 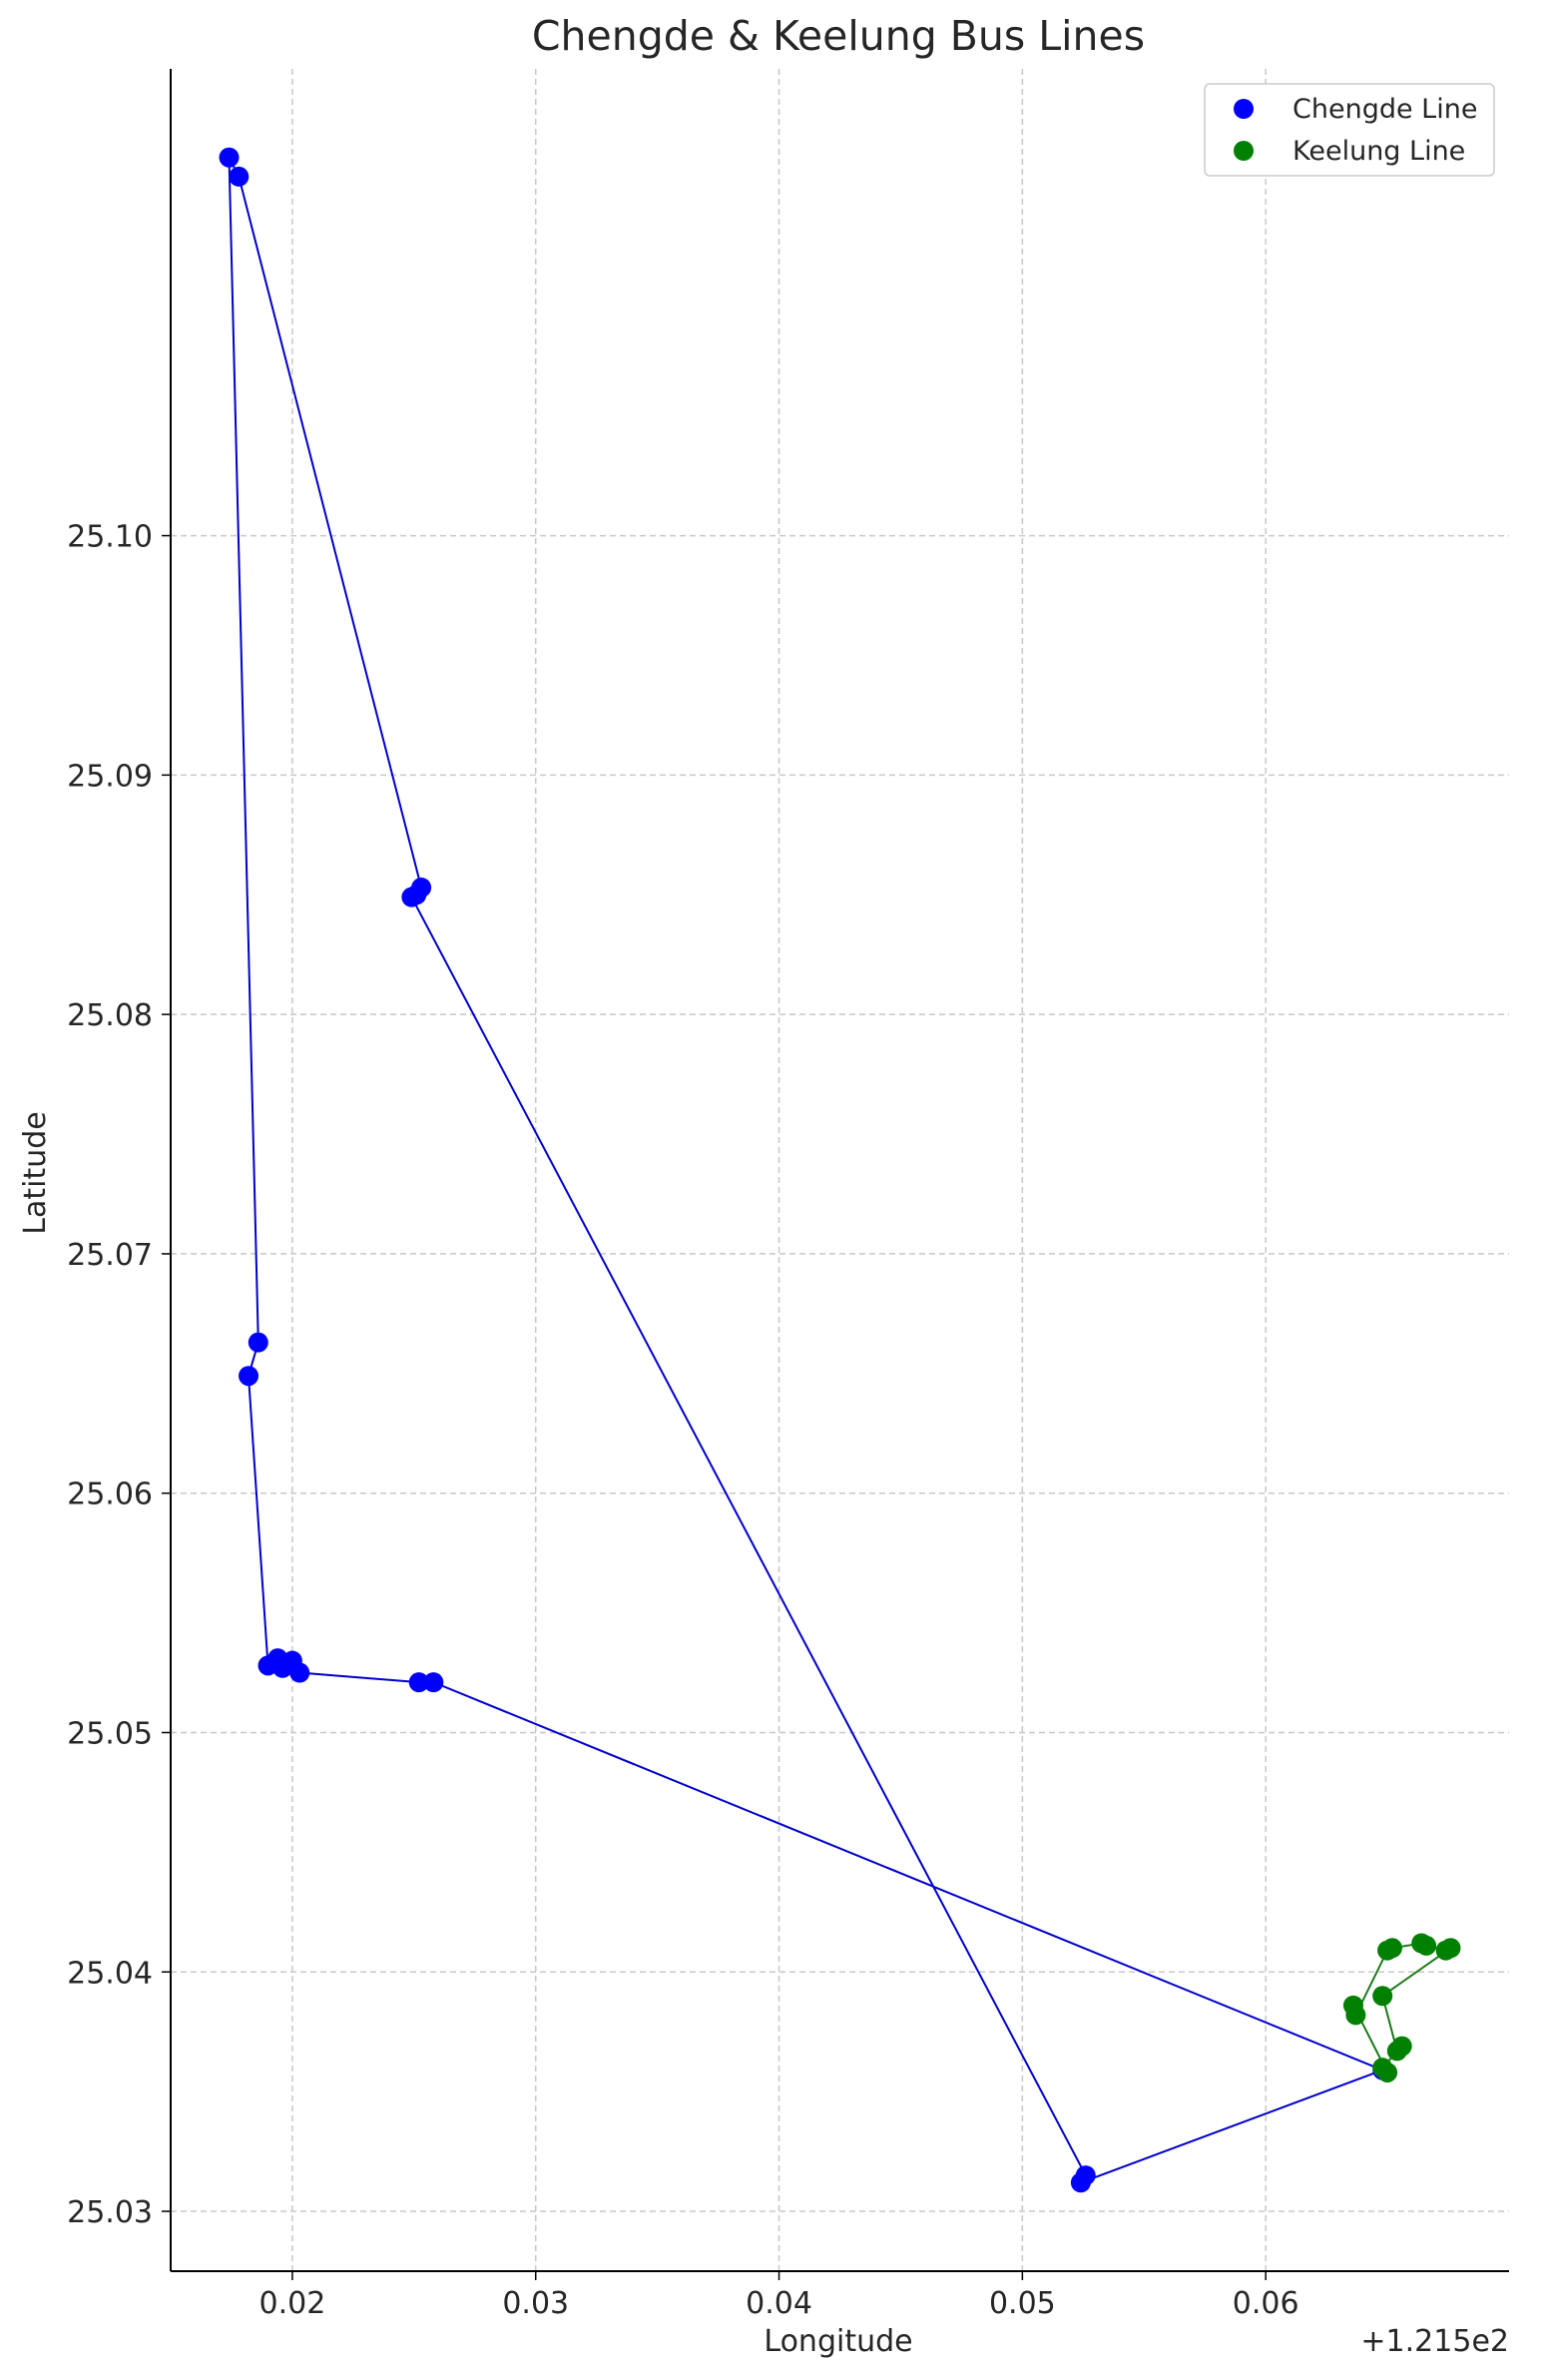 What do you see at coordinates (110, 537) in the screenshot?
I see `y-tick-label: 25.10` at bounding box center [110, 537].